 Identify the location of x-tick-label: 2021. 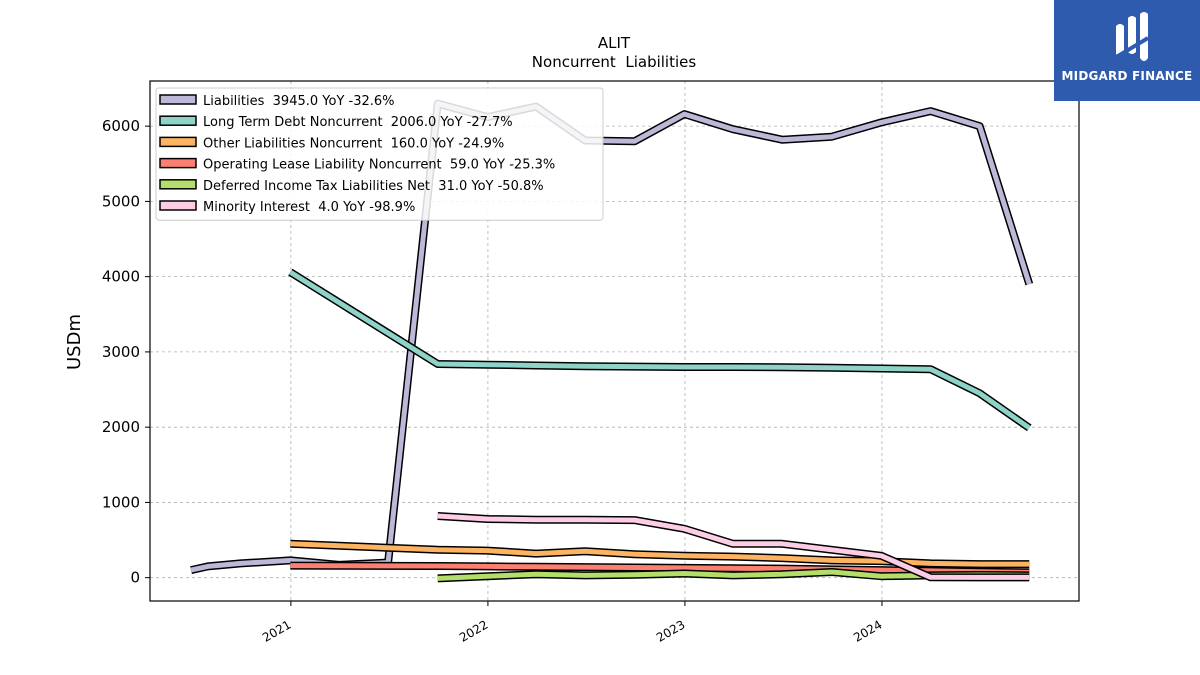
(276, 630).